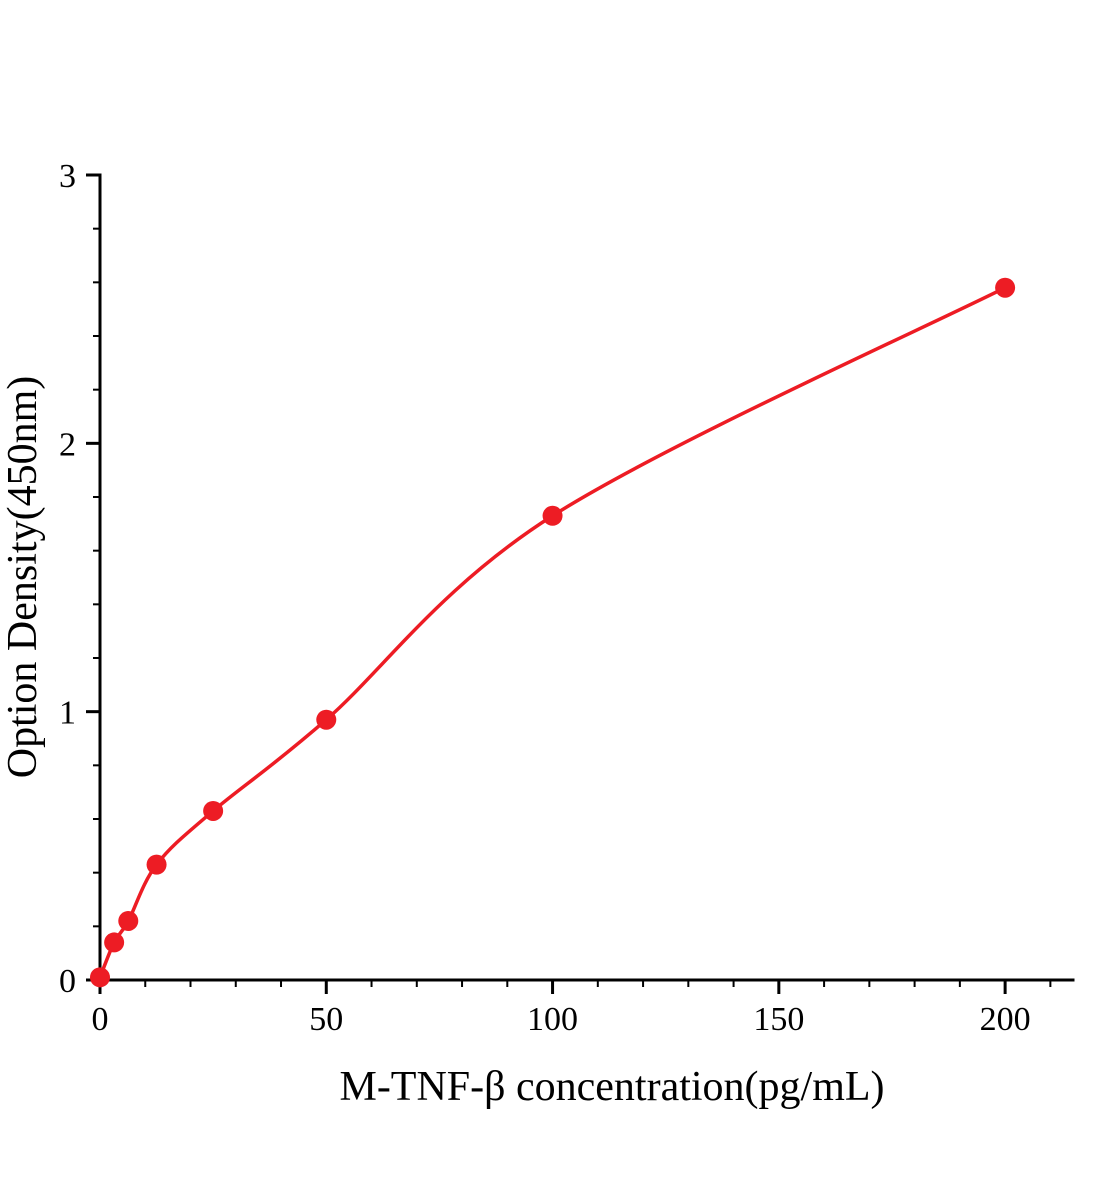 The width and height of the screenshot is (1104, 1200). What do you see at coordinates (67, 444) in the screenshot?
I see `y-tick-label: 2` at bounding box center [67, 444].